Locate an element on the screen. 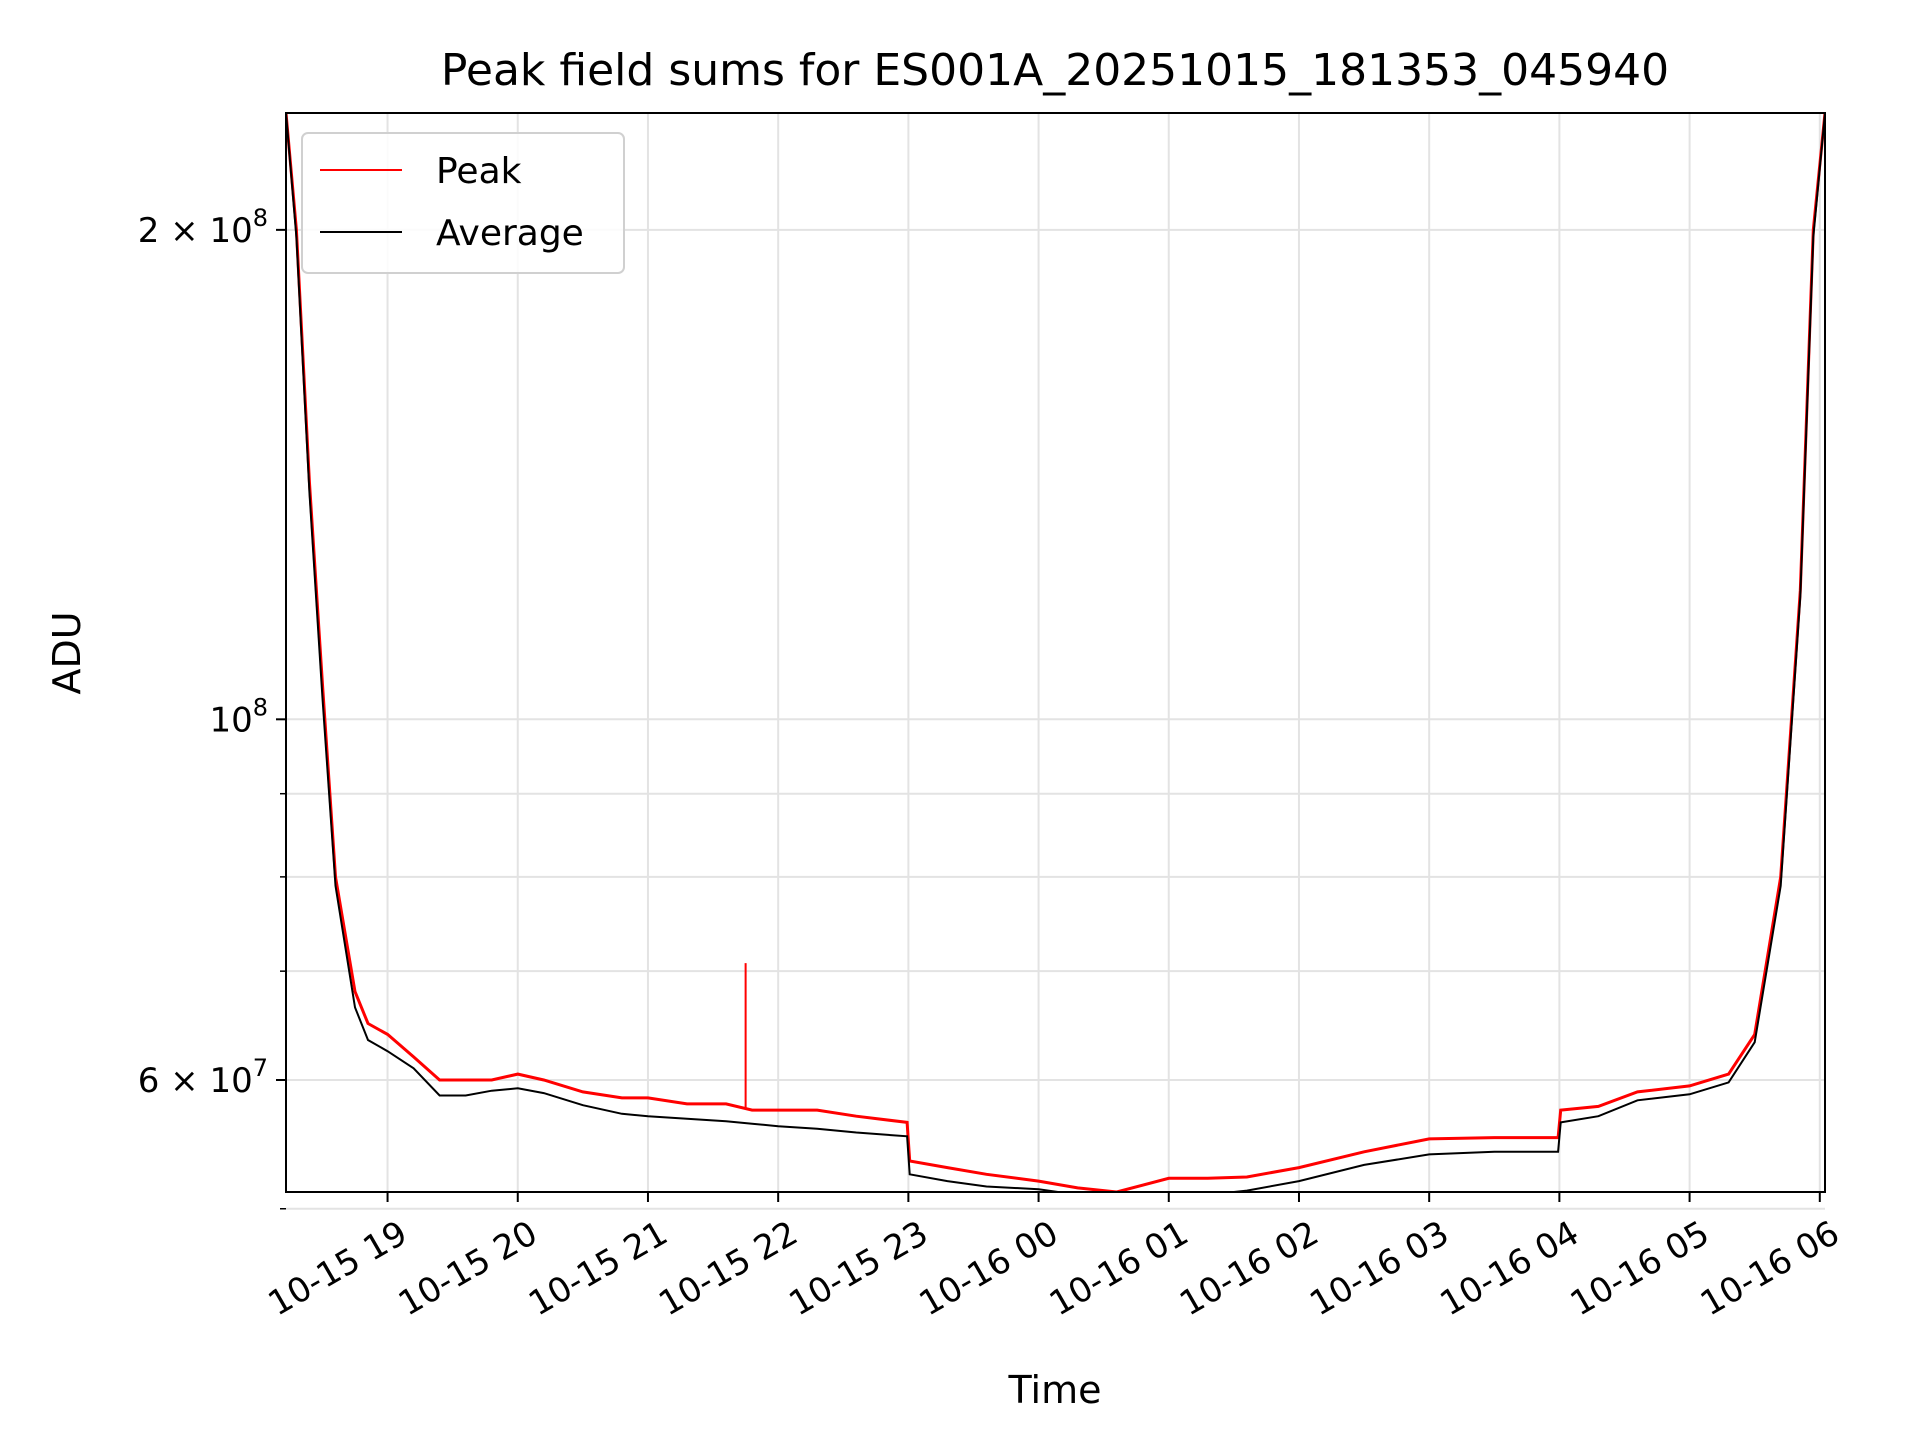 The height and width of the screenshot is (1440, 1920). legend-label-average: Average is located at coordinates (510, 233).